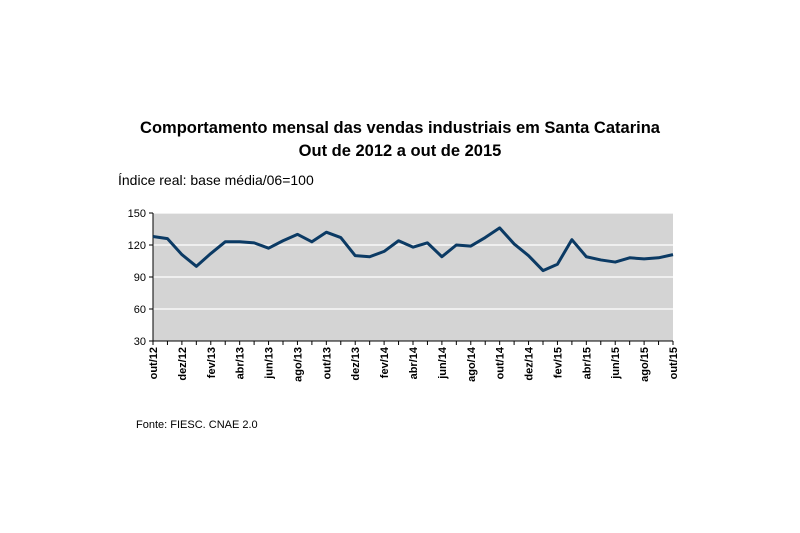  What do you see at coordinates (137, 246) in the screenshot?
I see `y-tick-label: 120` at bounding box center [137, 246].